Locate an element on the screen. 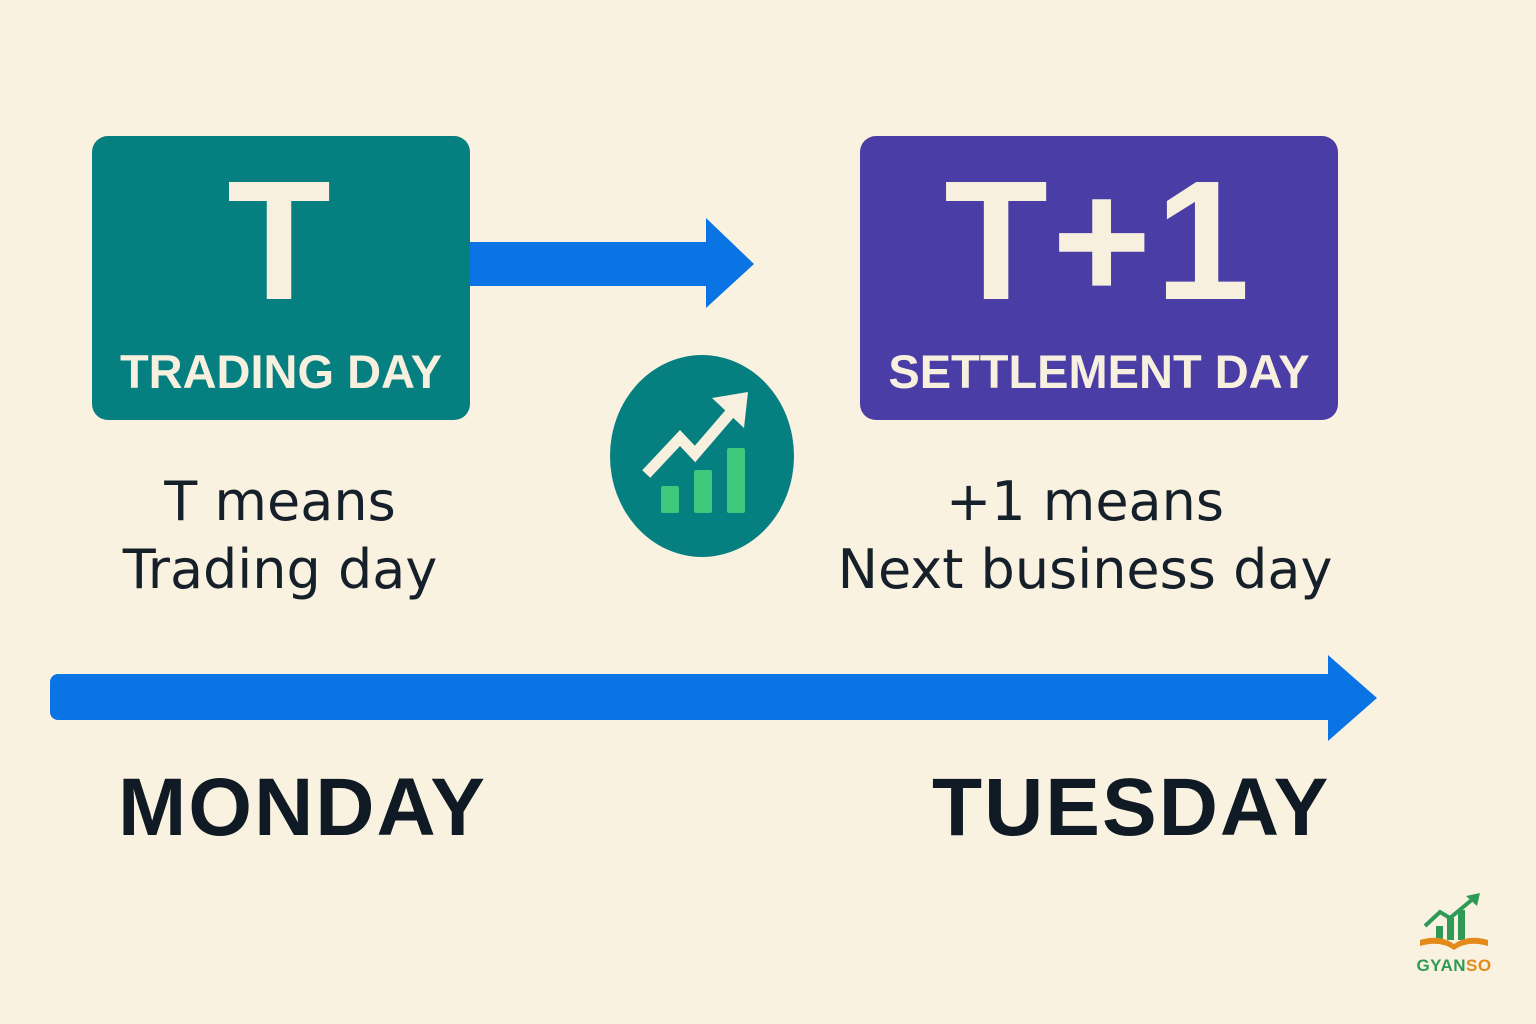  trading-day-caption: T means Trading day is located at coordinates (280, 536).